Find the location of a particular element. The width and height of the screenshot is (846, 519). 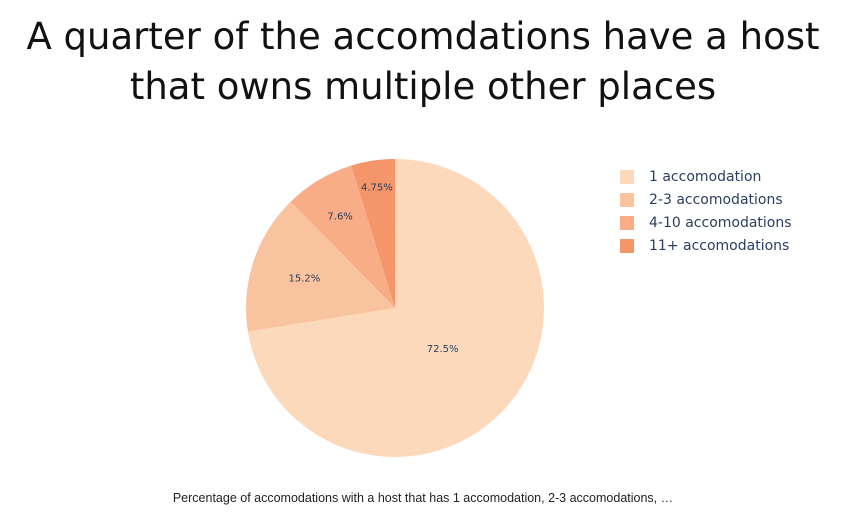

legend-label: 4-10 accomodations is located at coordinates (720, 222).